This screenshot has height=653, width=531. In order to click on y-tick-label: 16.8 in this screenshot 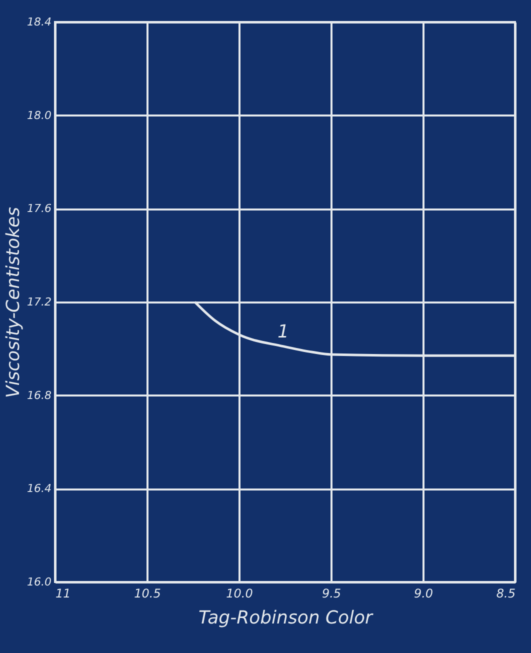, I will do `click(39, 395)`.